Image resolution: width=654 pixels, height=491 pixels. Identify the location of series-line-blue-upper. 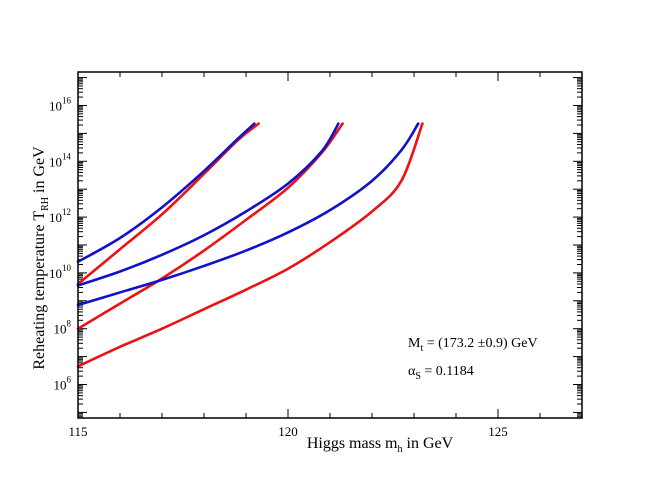
(166, 193).